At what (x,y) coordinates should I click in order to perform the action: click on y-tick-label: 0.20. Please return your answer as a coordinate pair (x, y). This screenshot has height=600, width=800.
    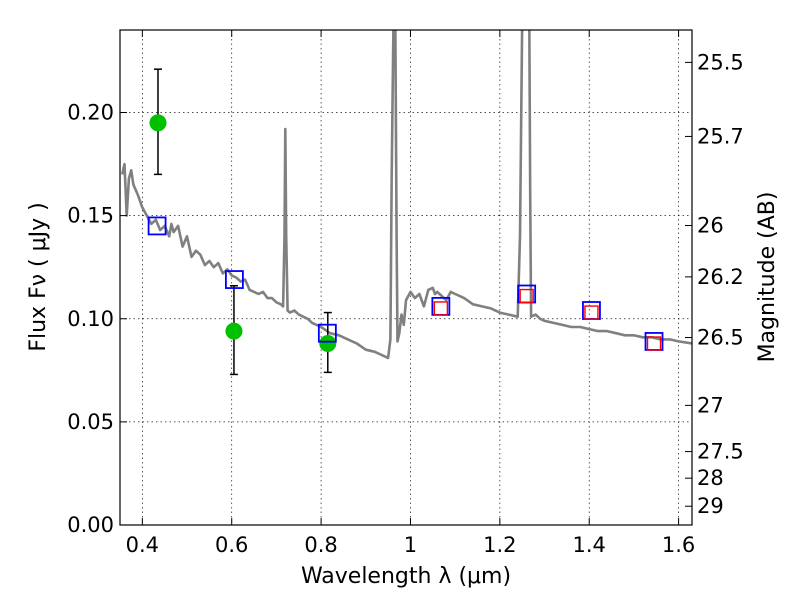
    Looking at the image, I should click on (90, 113).